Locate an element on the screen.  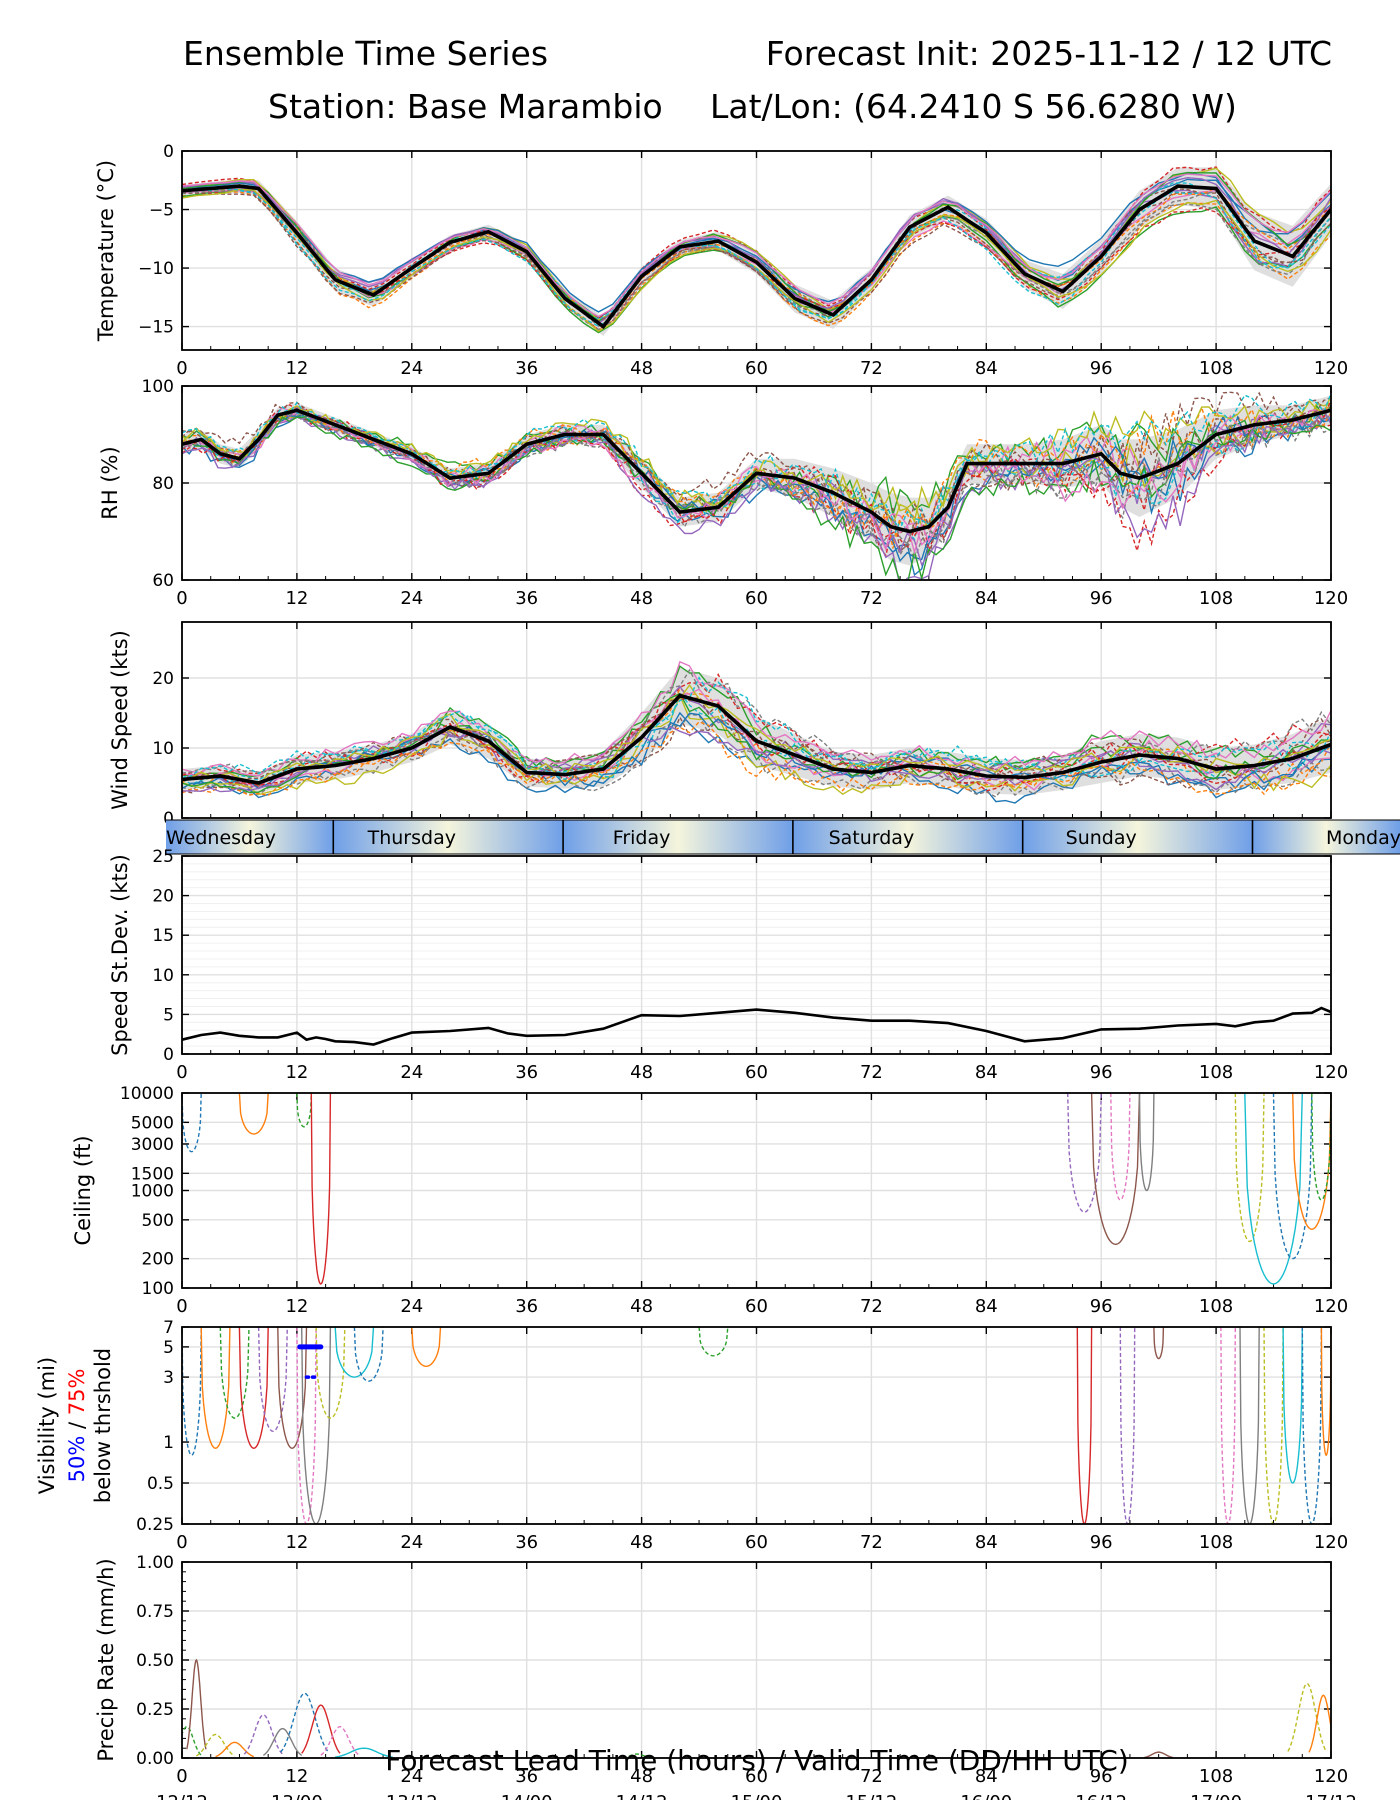
valid-time-label: 16/12 is located at coordinates (1101, 1796).